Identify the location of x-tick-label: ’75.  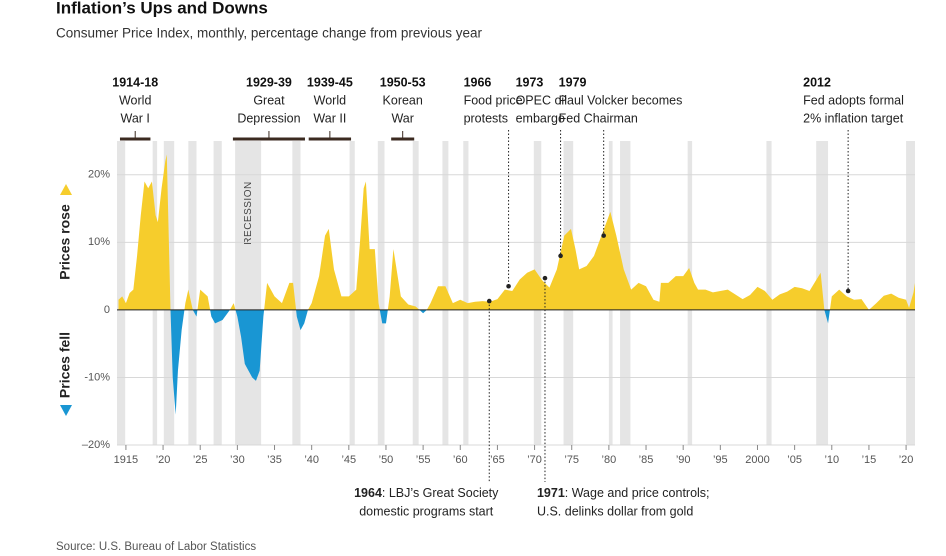
(571, 460).